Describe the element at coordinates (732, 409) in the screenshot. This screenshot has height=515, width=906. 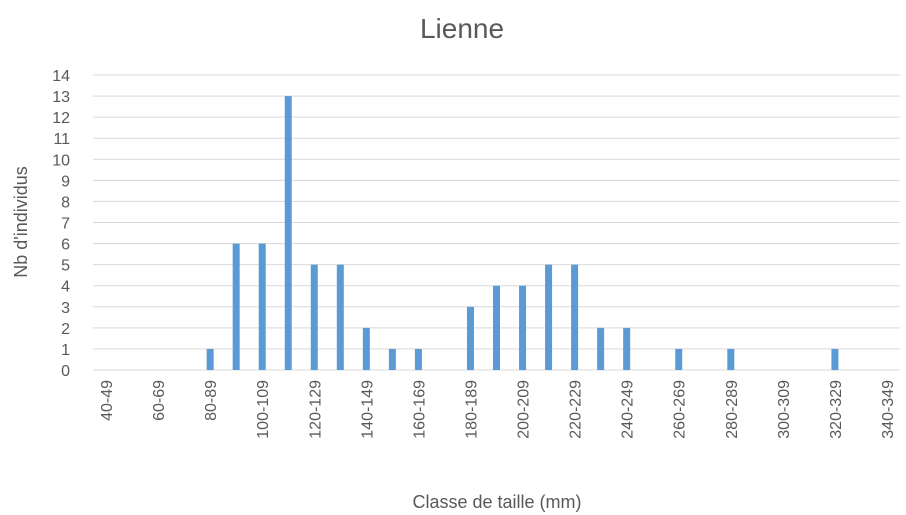
I see `x-tick-label: 280-289` at that location.